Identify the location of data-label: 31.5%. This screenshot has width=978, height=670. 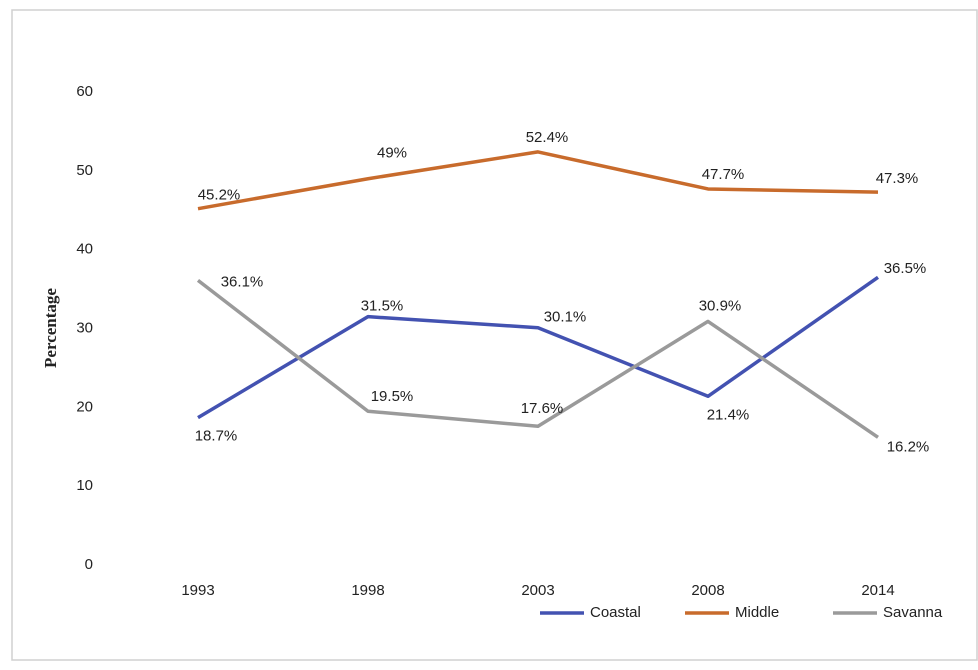
(382, 306).